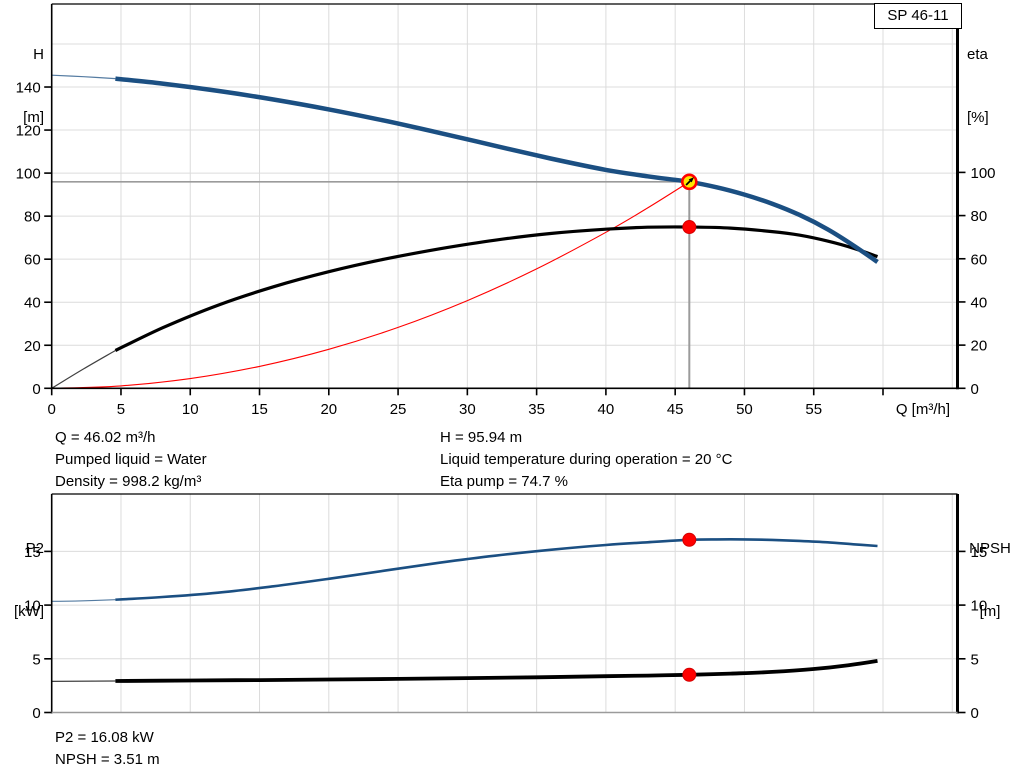  I want to click on marker-eta-point, so click(689, 227).